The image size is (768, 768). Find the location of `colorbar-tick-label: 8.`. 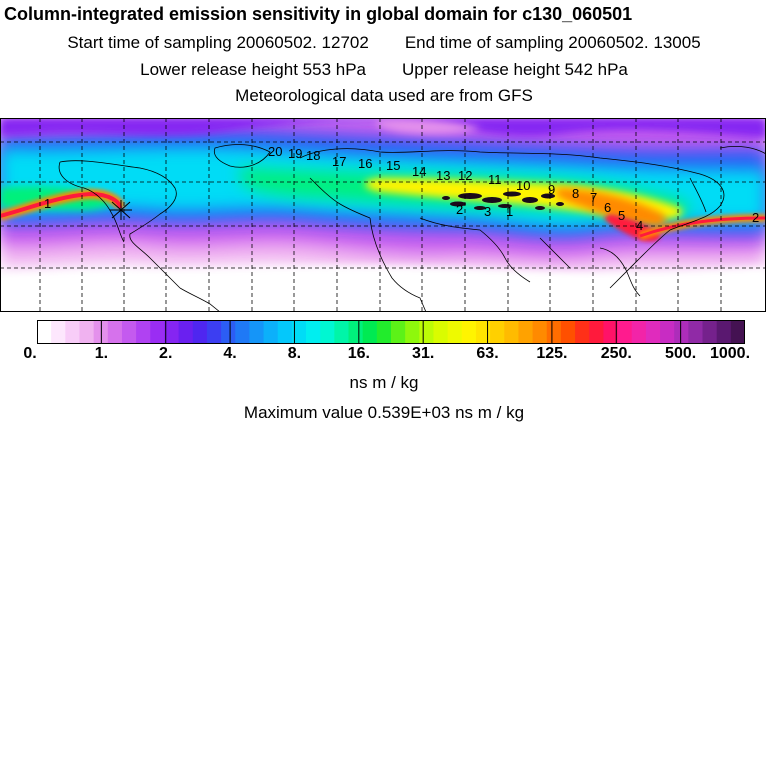

colorbar-tick-label: 8. is located at coordinates (294, 353).